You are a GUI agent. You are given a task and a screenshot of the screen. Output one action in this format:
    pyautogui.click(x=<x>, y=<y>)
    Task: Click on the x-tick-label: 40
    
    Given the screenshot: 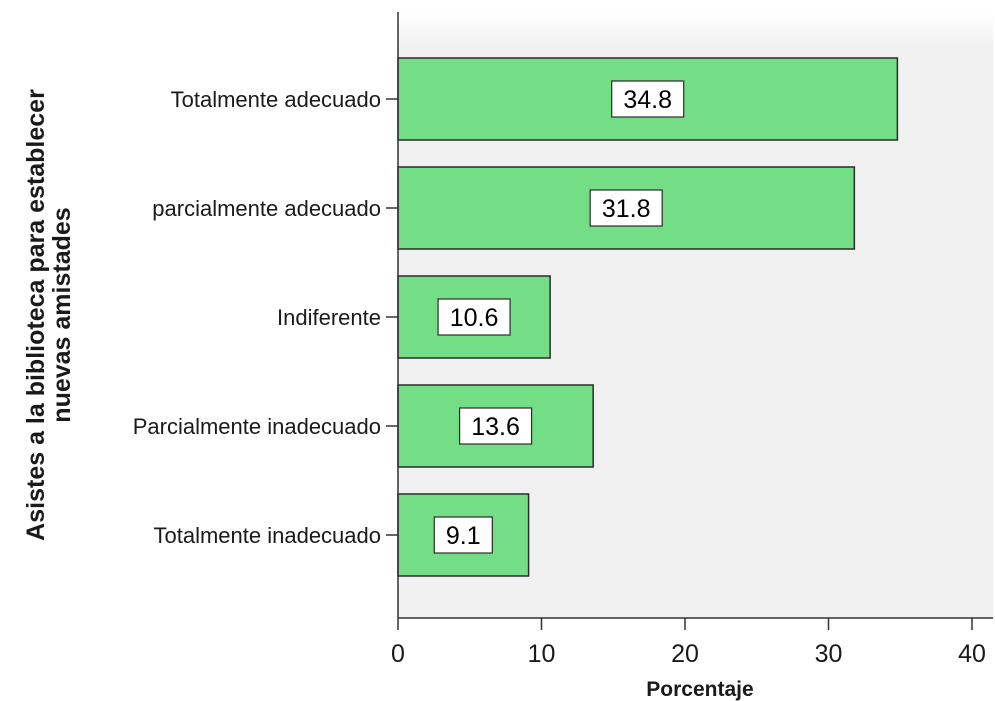 What is the action you would take?
    pyautogui.click(x=972, y=654)
    